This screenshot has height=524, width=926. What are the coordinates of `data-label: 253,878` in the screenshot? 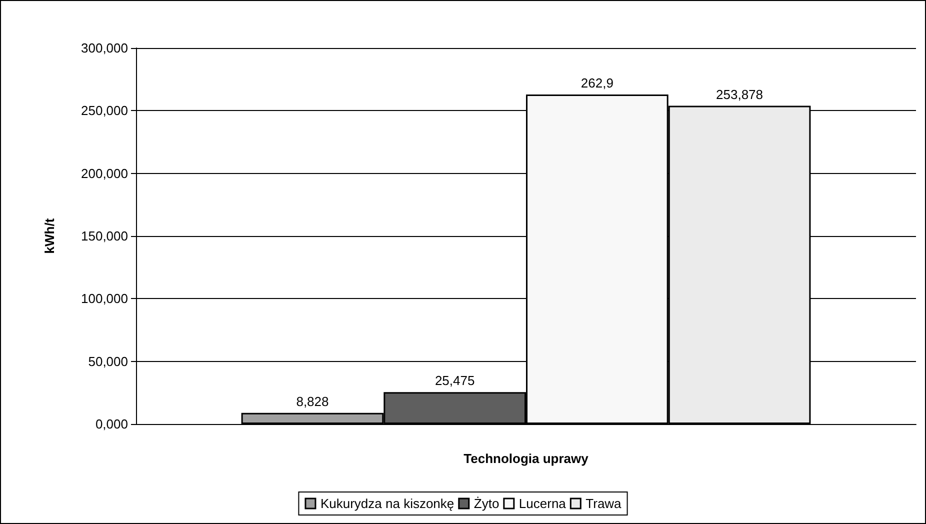 It's located at (740, 94).